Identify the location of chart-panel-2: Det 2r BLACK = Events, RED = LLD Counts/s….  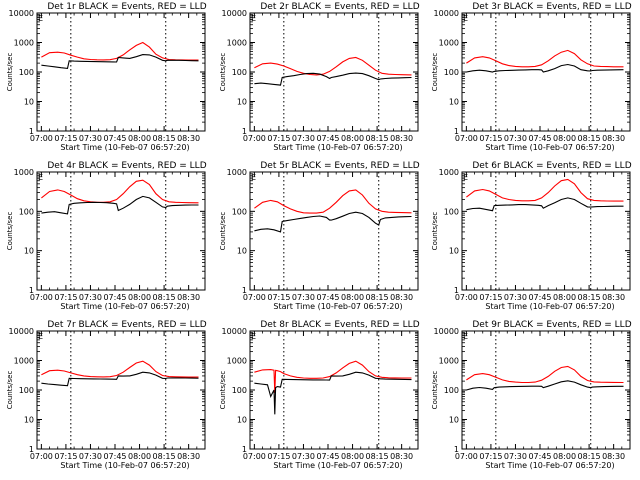
(319, 77).